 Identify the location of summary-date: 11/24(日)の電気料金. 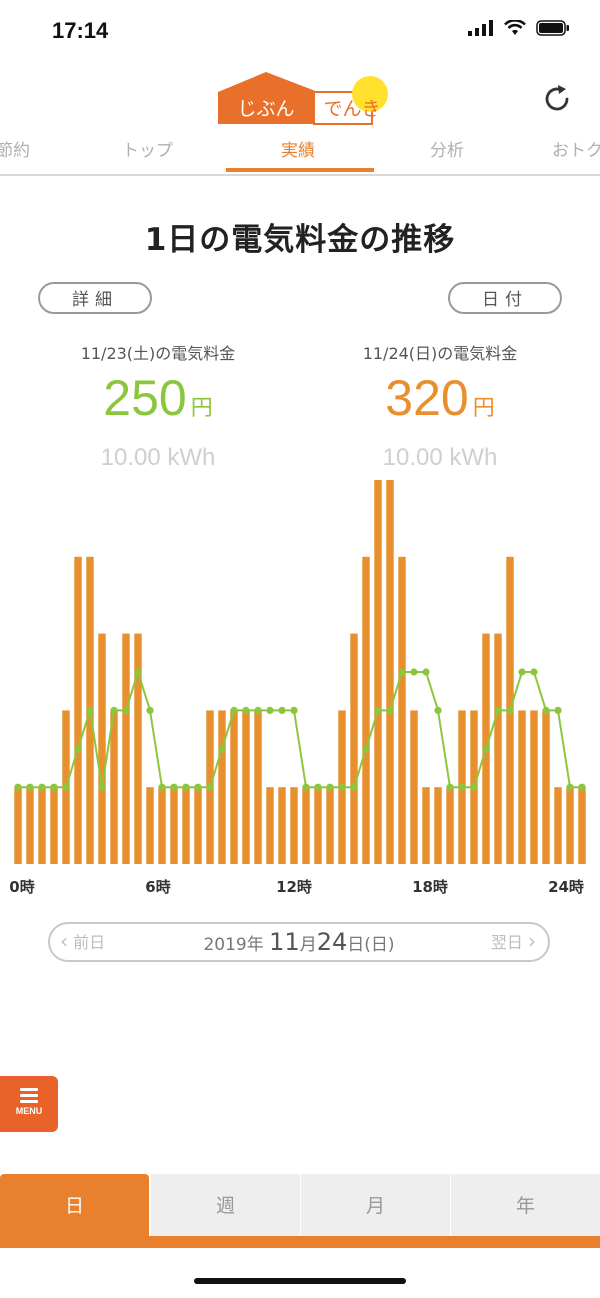
(440, 353).